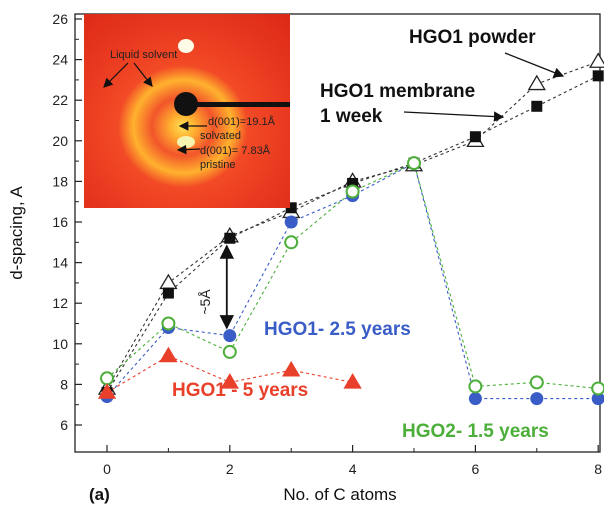  I want to click on spacing-arrow-annotation: ~5Å, so click(216, 287).